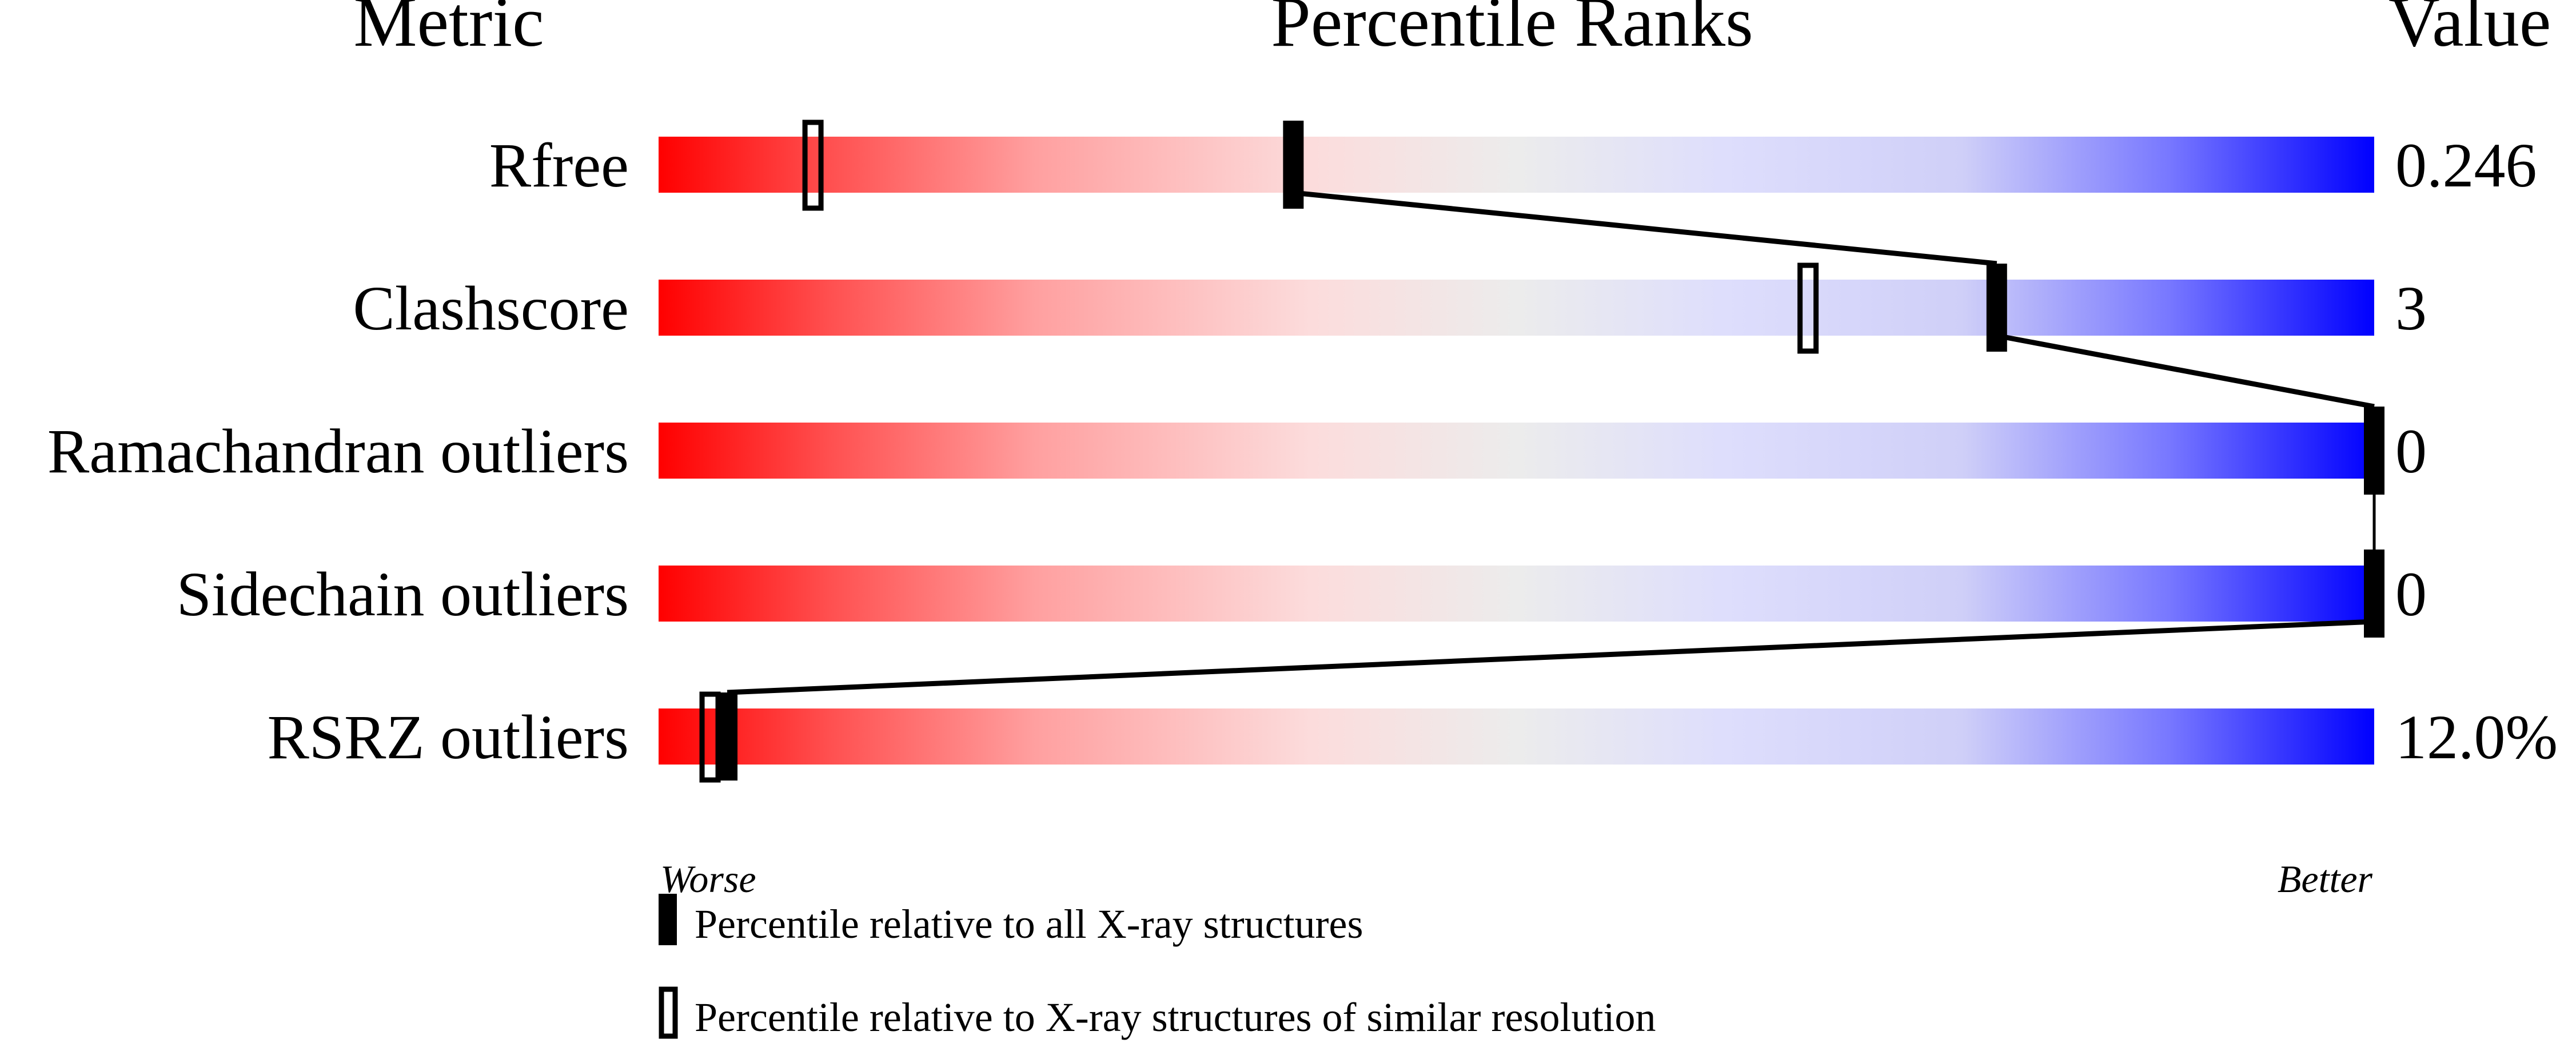 The height and width of the screenshot is (1043, 2576). What do you see at coordinates (2411, 308) in the screenshot?
I see `metric-value: 3` at bounding box center [2411, 308].